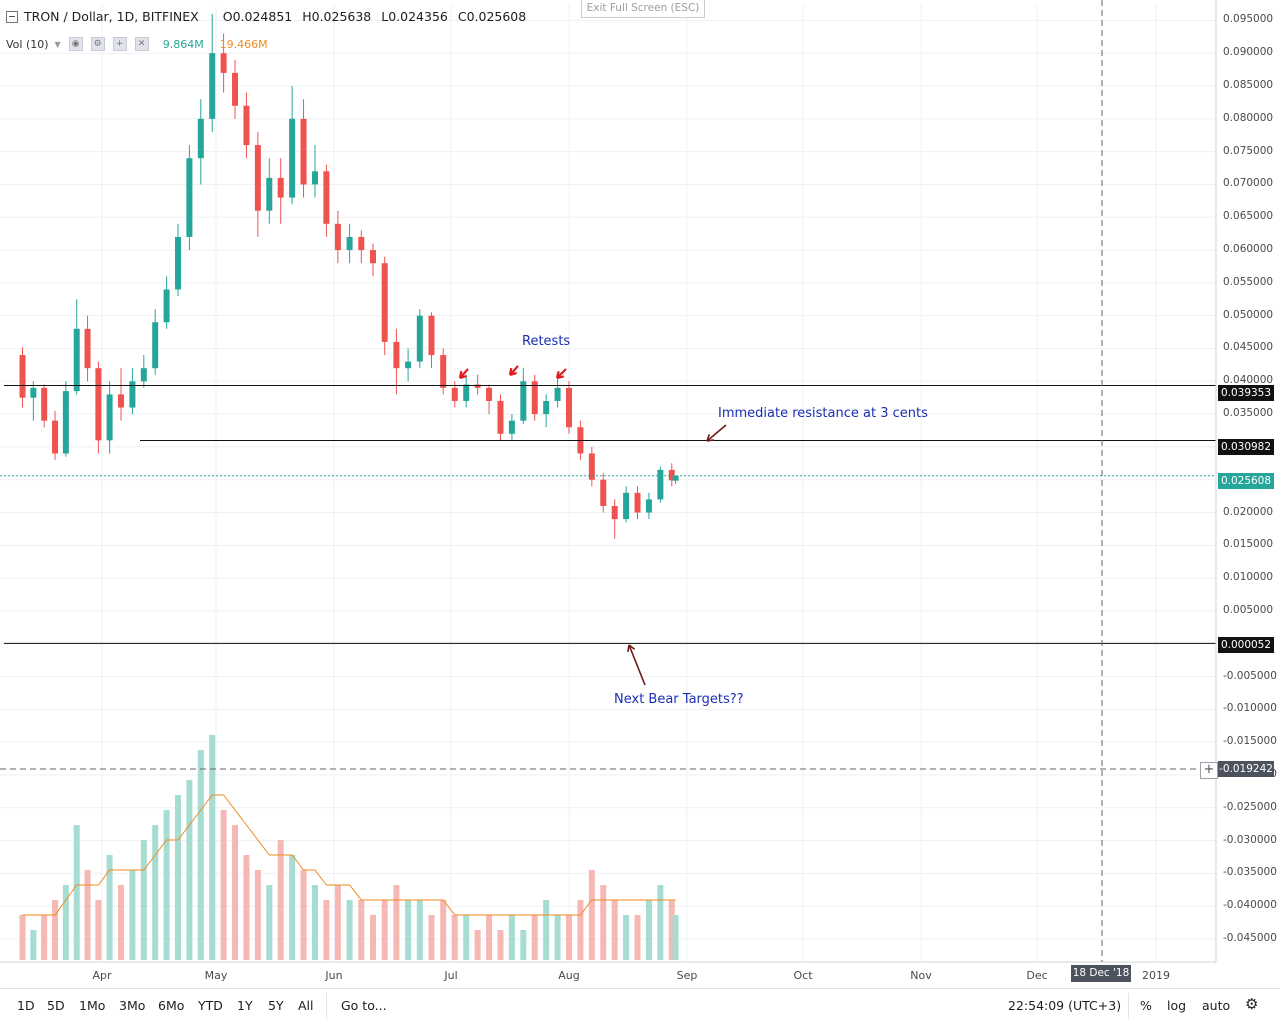  I want to click on resistance-arrow, so click(716, 433).